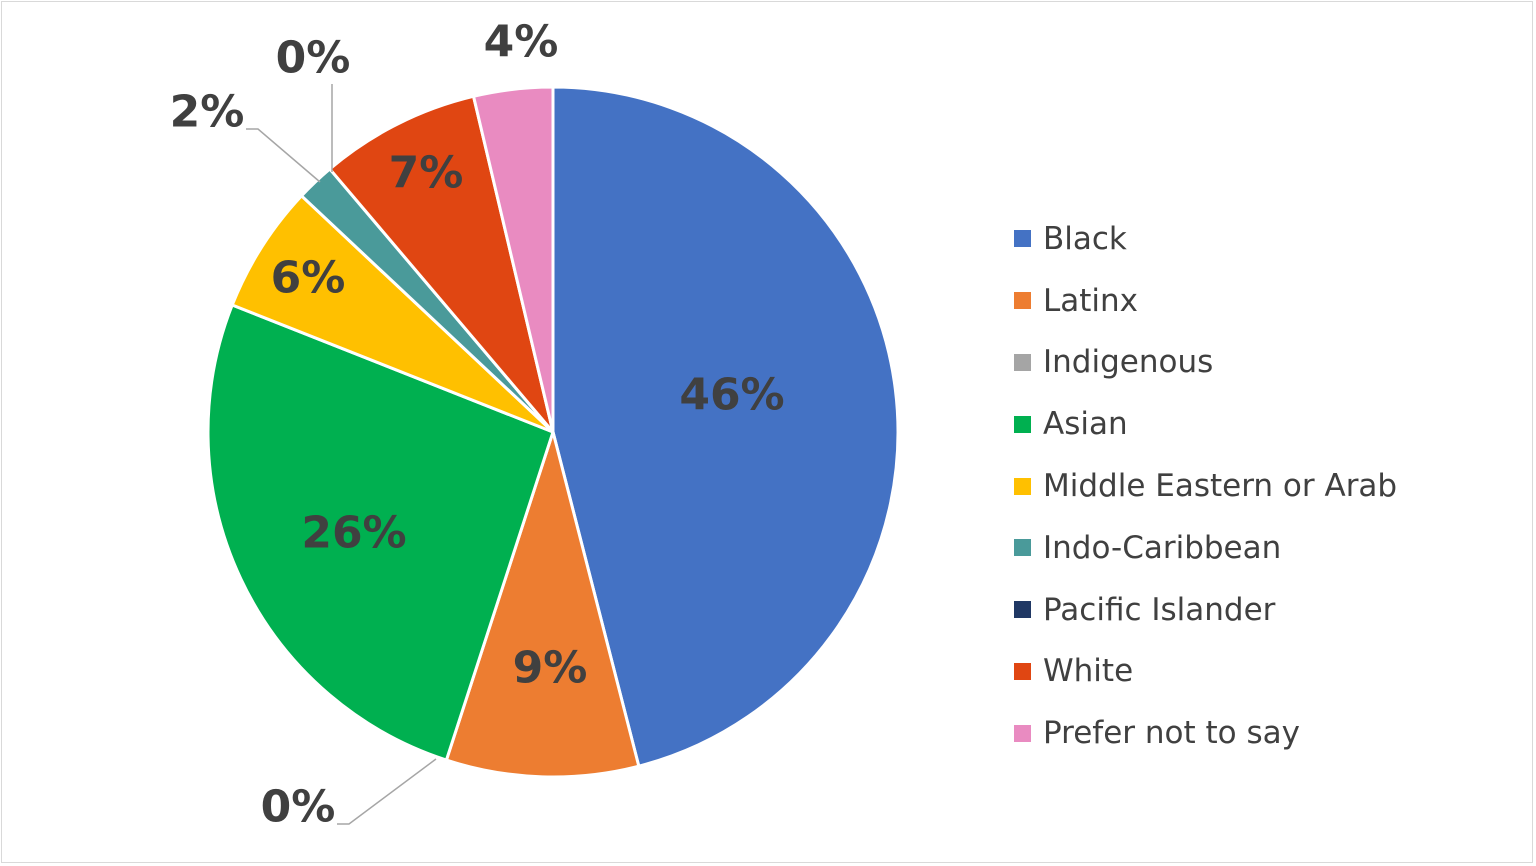 Image resolution: width=1536 pixels, height=866 pixels. I want to click on data-label-middle-eastern-or-arab: 6%, so click(308, 278).